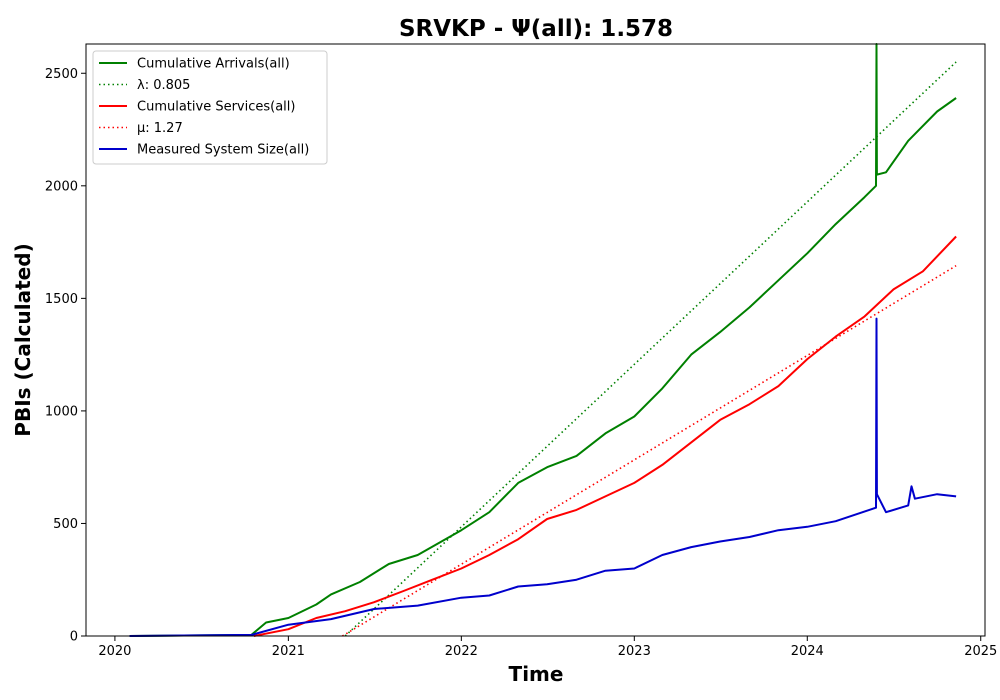 Image resolution: width=1000 pixels, height=700 pixels. I want to click on chart-title: SRVKP - Ψ(all): 1.578, so click(536, 29).